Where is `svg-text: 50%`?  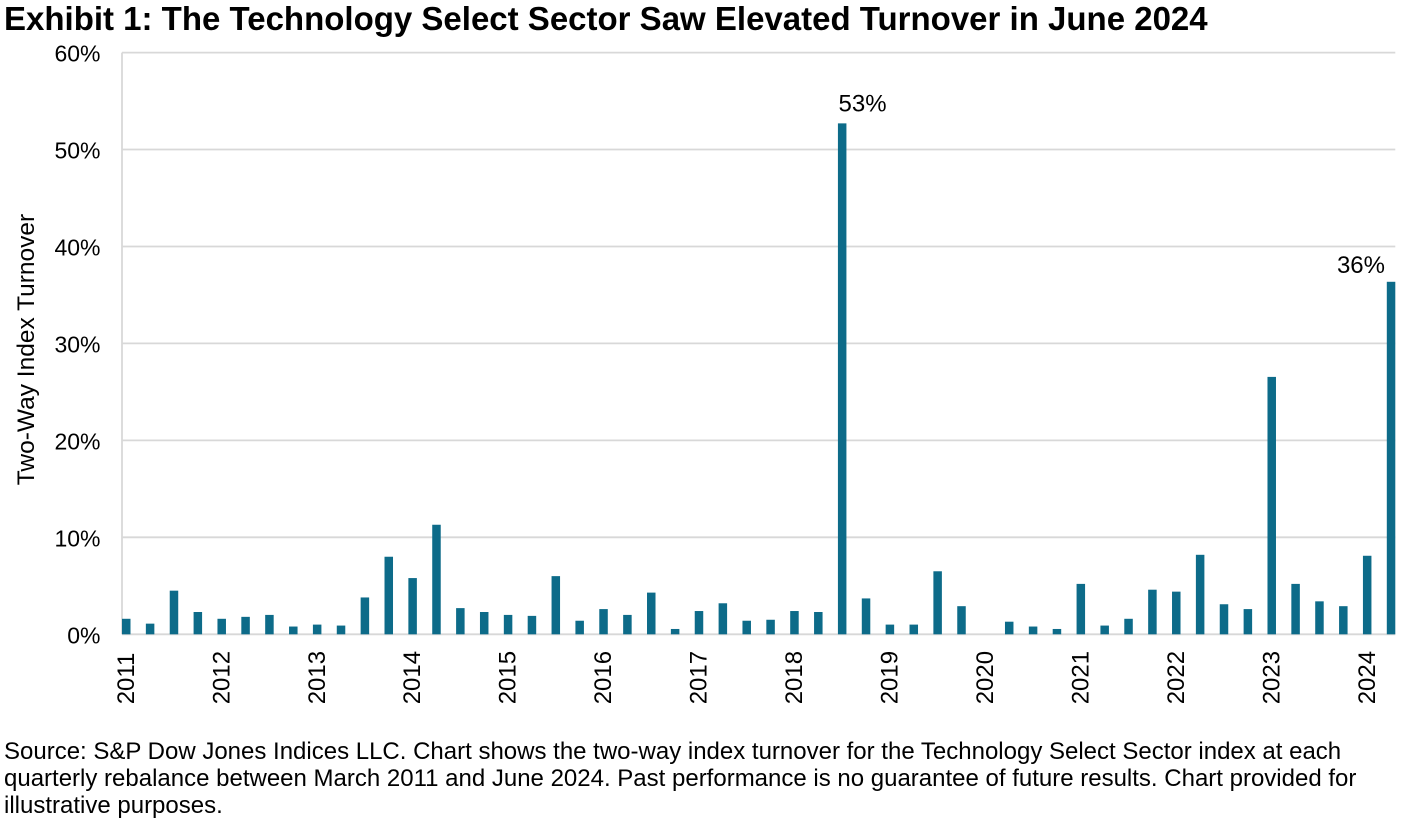 svg-text: 50% is located at coordinates (77, 151).